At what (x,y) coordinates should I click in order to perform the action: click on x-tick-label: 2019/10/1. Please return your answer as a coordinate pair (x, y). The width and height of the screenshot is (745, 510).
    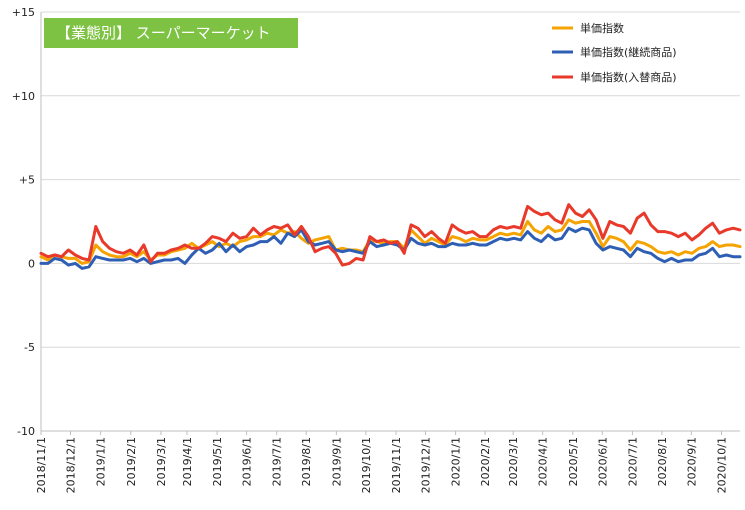
    Looking at the image, I should click on (366, 465).